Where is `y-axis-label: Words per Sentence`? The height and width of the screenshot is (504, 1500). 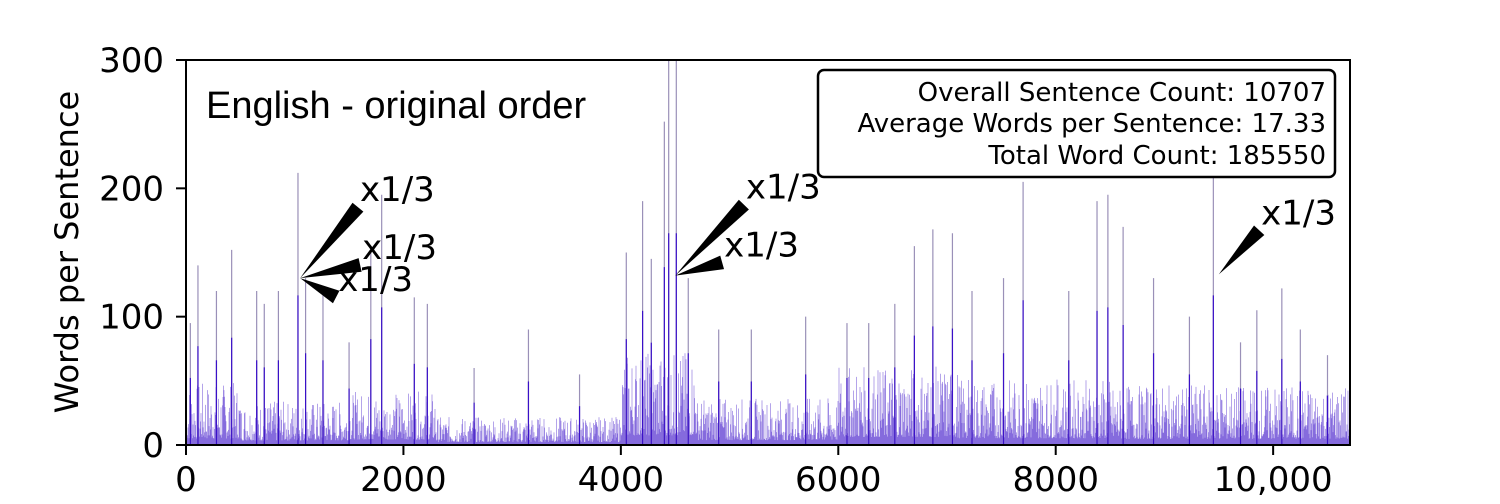 y-axis-label: Words per Sentence is located at coordinates (67, 252).